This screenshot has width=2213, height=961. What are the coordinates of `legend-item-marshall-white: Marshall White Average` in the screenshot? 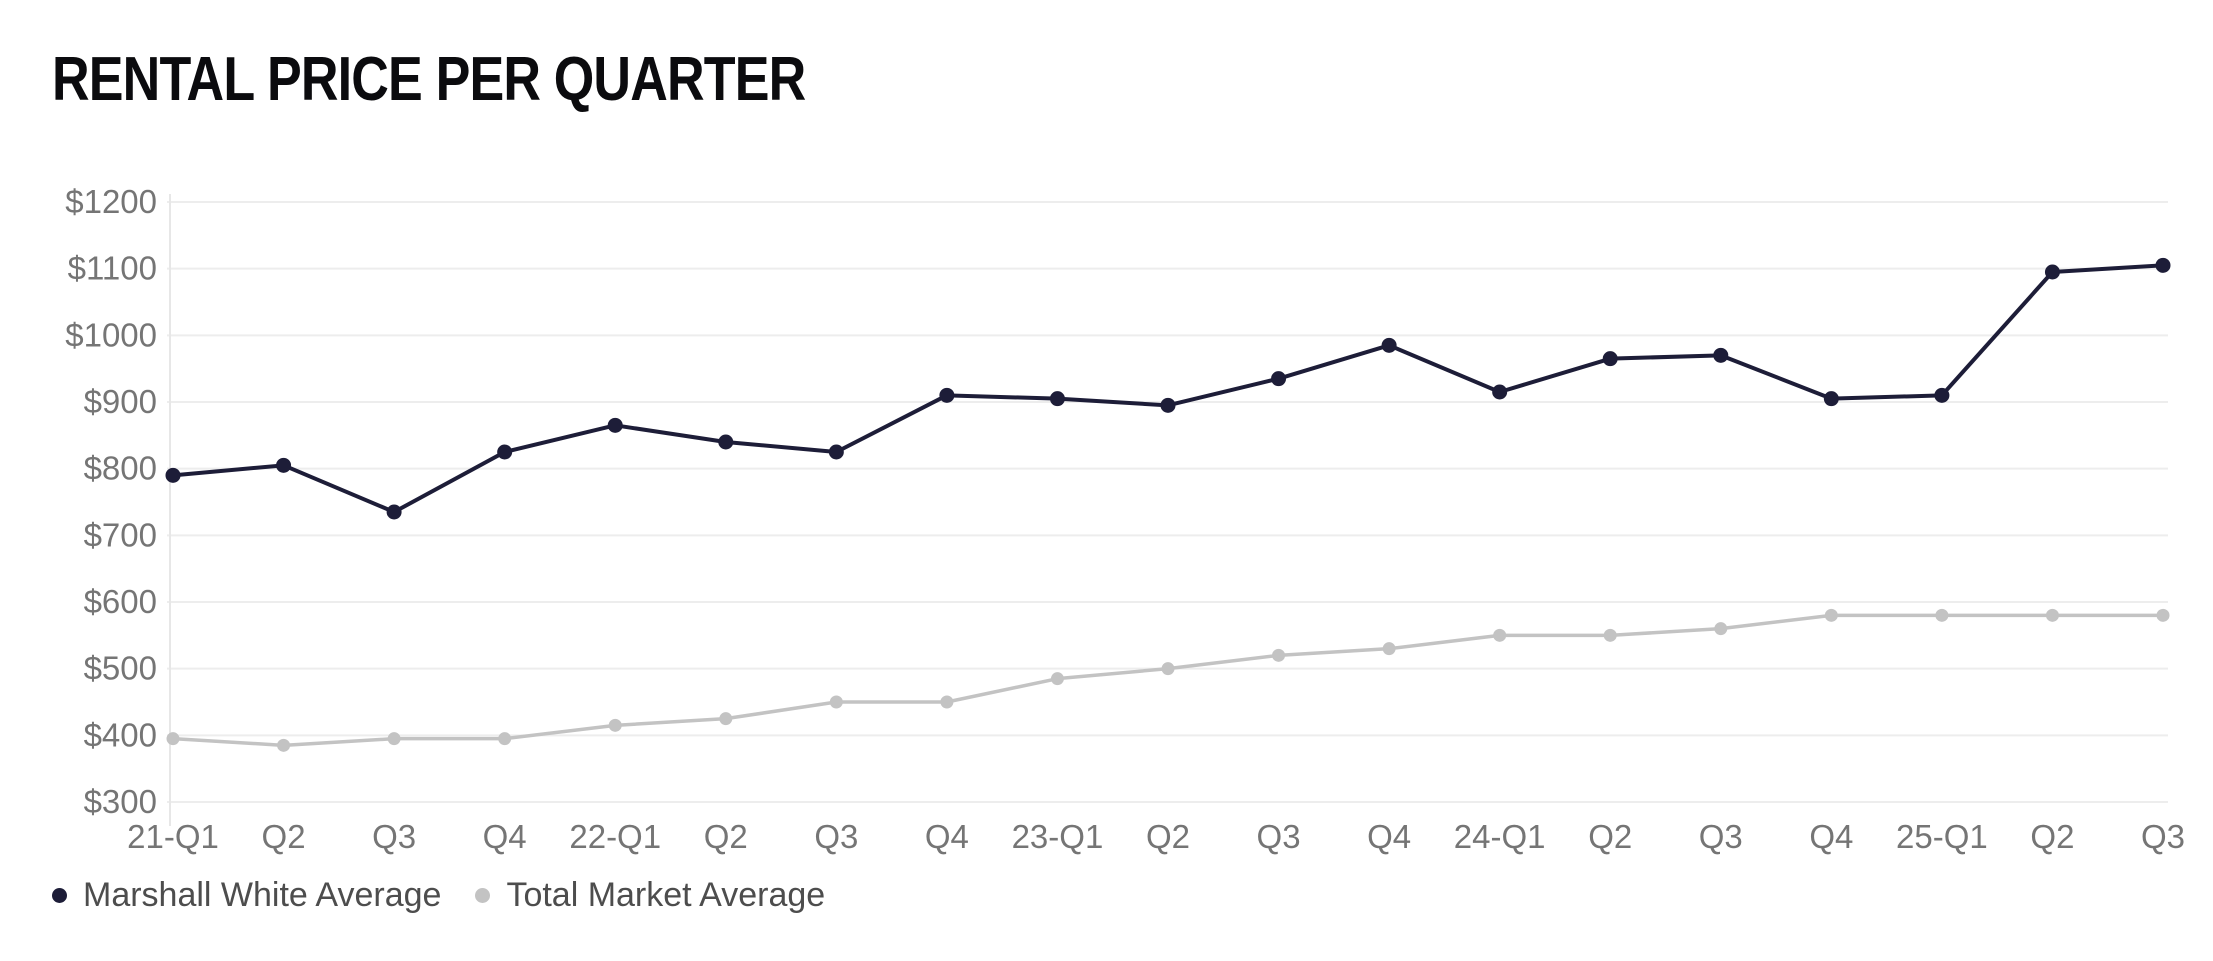 It's located at (246, 895).